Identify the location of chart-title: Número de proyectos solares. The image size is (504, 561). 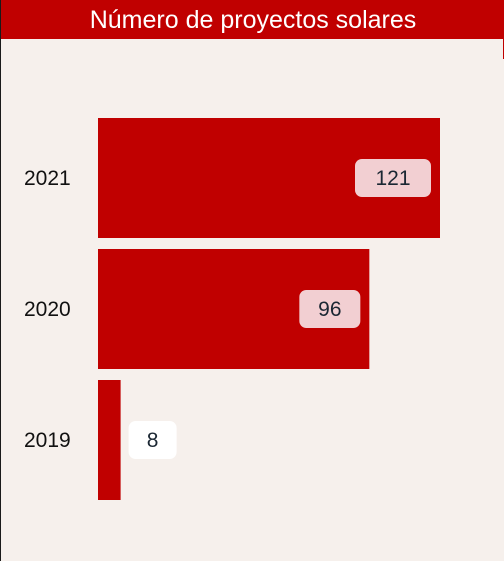
(252, 19).